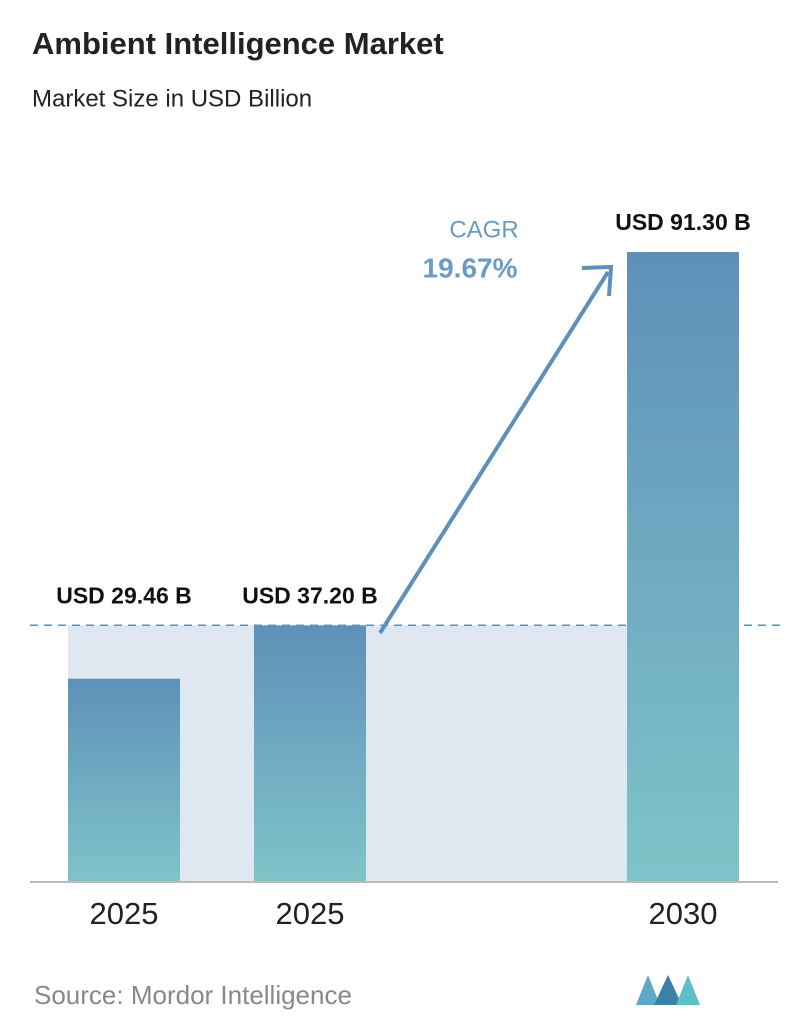  What do you see at coordinates (193, 995) in the screenshot?
I see `source: Source: Mordor Intelligence` at bounding box center [193, 995].